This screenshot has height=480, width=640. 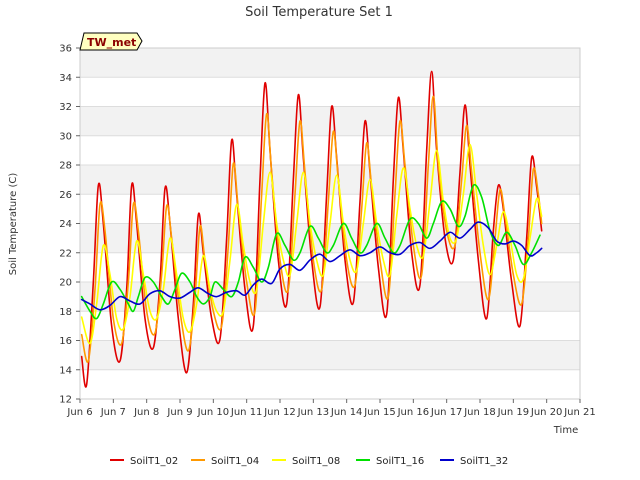 I want to click on legend-item-soilt1-16: SoilT1_16, so click(x=390, y=461).